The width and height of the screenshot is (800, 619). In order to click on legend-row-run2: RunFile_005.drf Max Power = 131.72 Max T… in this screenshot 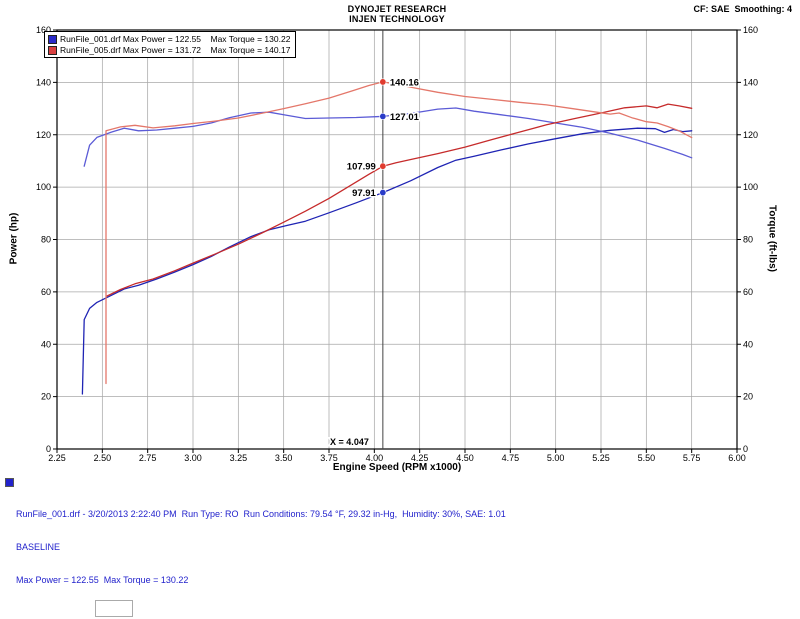, I will do `click(169, 50)`.